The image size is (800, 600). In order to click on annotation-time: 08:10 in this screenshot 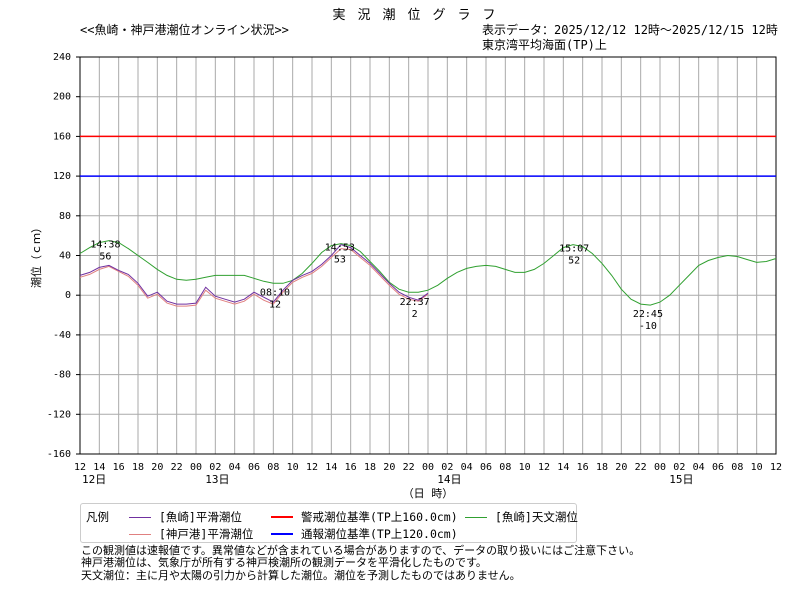, I will do `click(275, 292)`.